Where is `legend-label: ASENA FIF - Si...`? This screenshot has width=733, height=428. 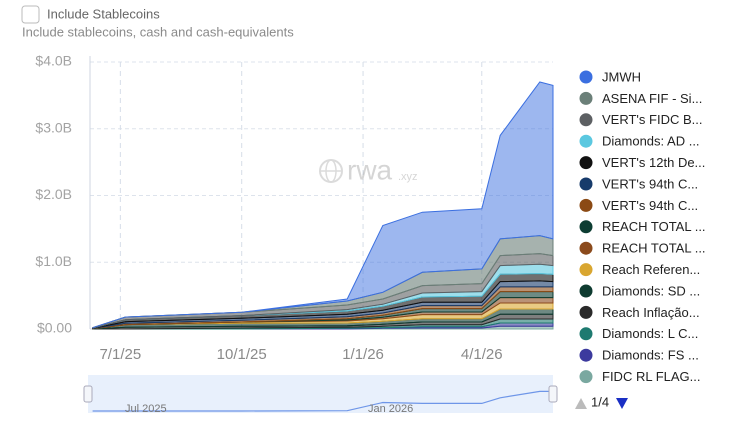
legend-label: ASENA FIF - Si... is located at coordinates (652, 98).